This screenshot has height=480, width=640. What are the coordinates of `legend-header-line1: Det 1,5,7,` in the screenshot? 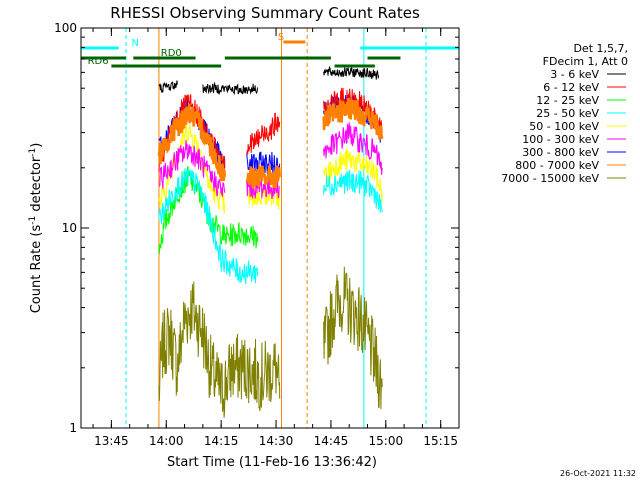 It's located at (600, 48).